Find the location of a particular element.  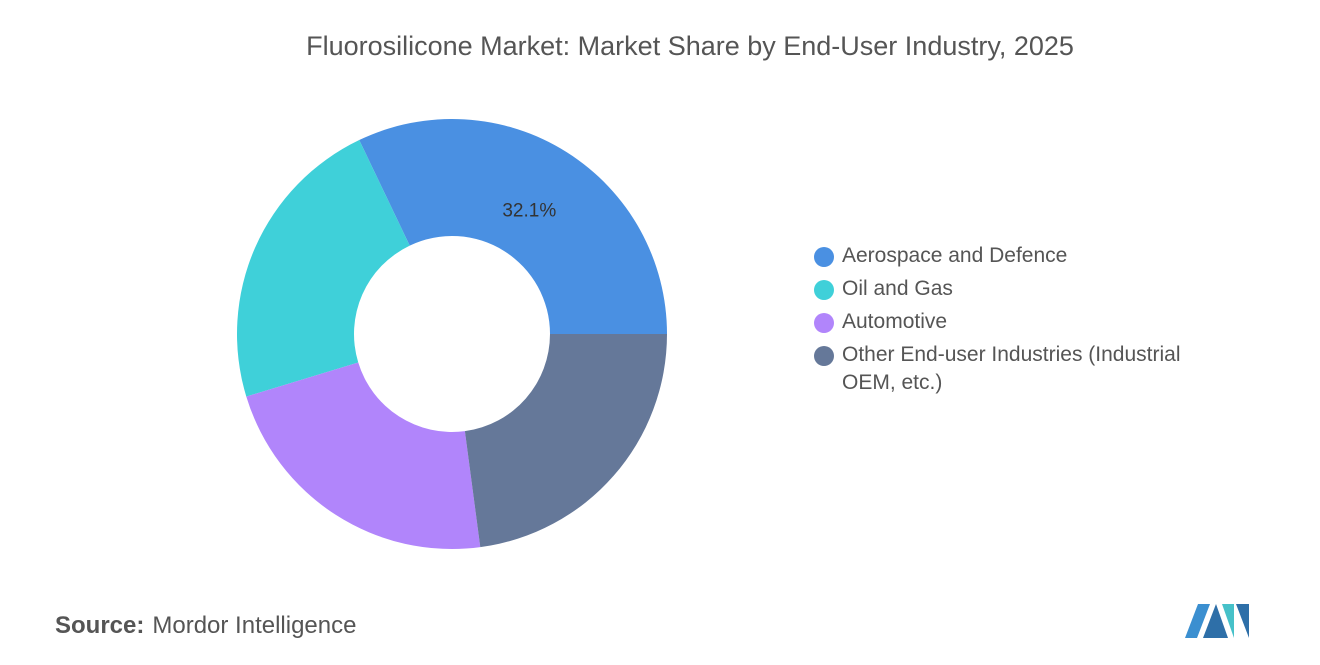

source-text: Mordor Intelligence is located at coordinates (254, 625).